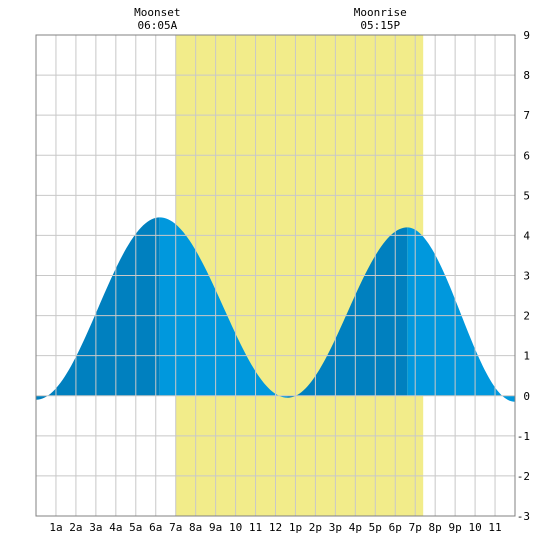 The height and width of the screenshot is (550, 550). I want to click on moonrise-label: Moonrise, so click(380, 12).